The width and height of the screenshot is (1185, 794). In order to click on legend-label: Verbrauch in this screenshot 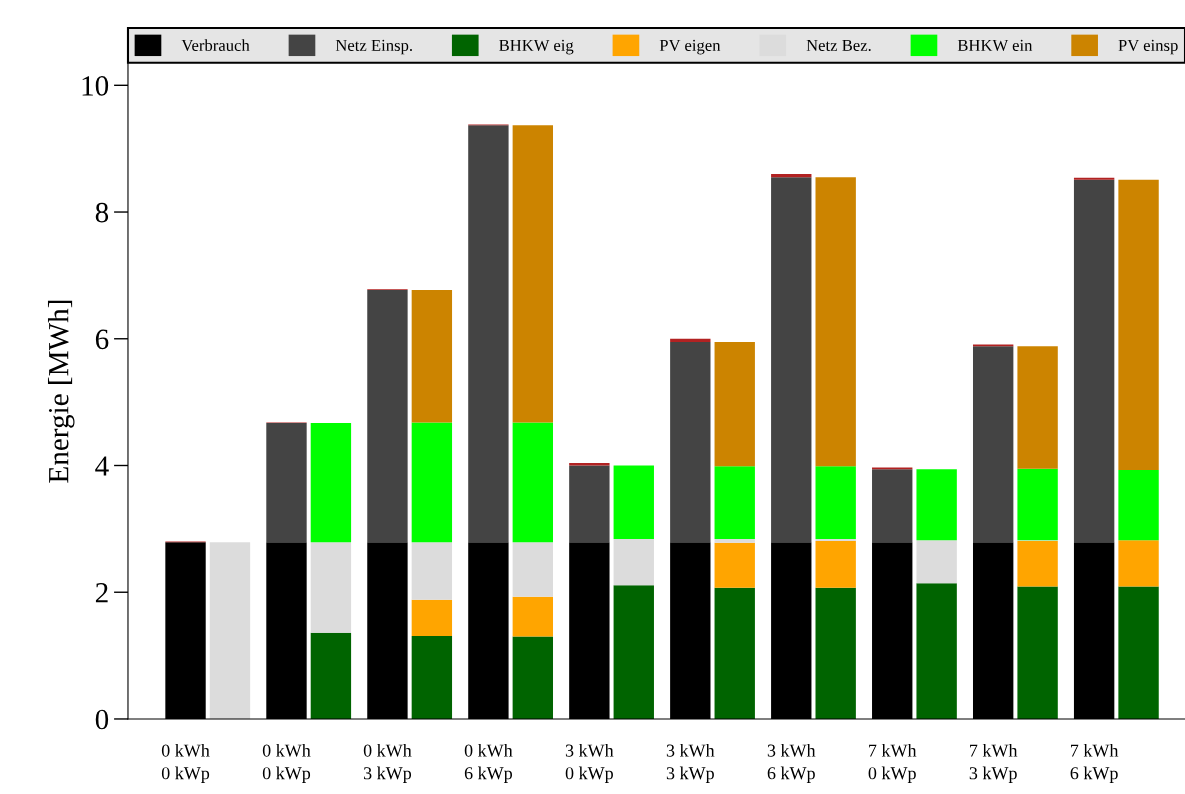, I will do `click(215, 45)`.